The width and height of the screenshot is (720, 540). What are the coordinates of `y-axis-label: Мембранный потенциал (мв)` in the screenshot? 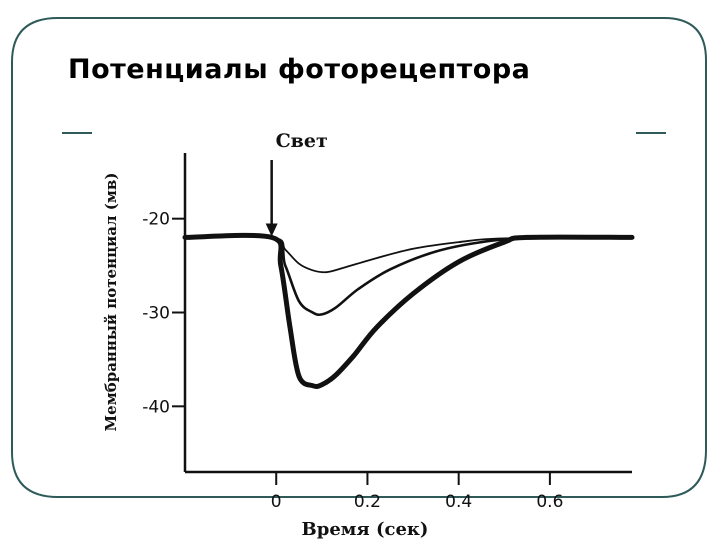 It's located at (111, 302).